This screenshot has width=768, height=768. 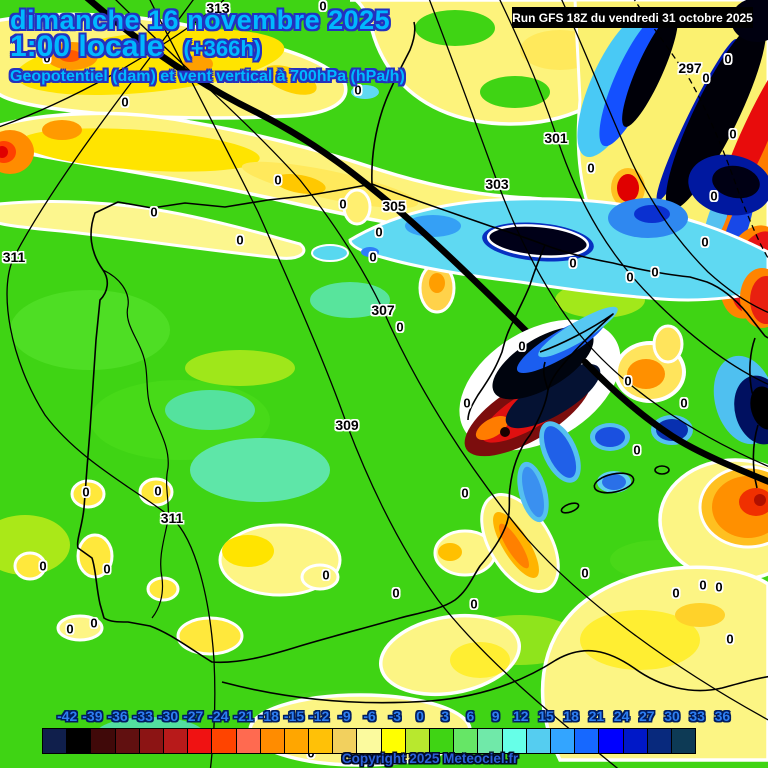 What do you see at coordinates (556, 138) in the screenshot?
I see `contour-label: 301` at bounding box center [556, 138].